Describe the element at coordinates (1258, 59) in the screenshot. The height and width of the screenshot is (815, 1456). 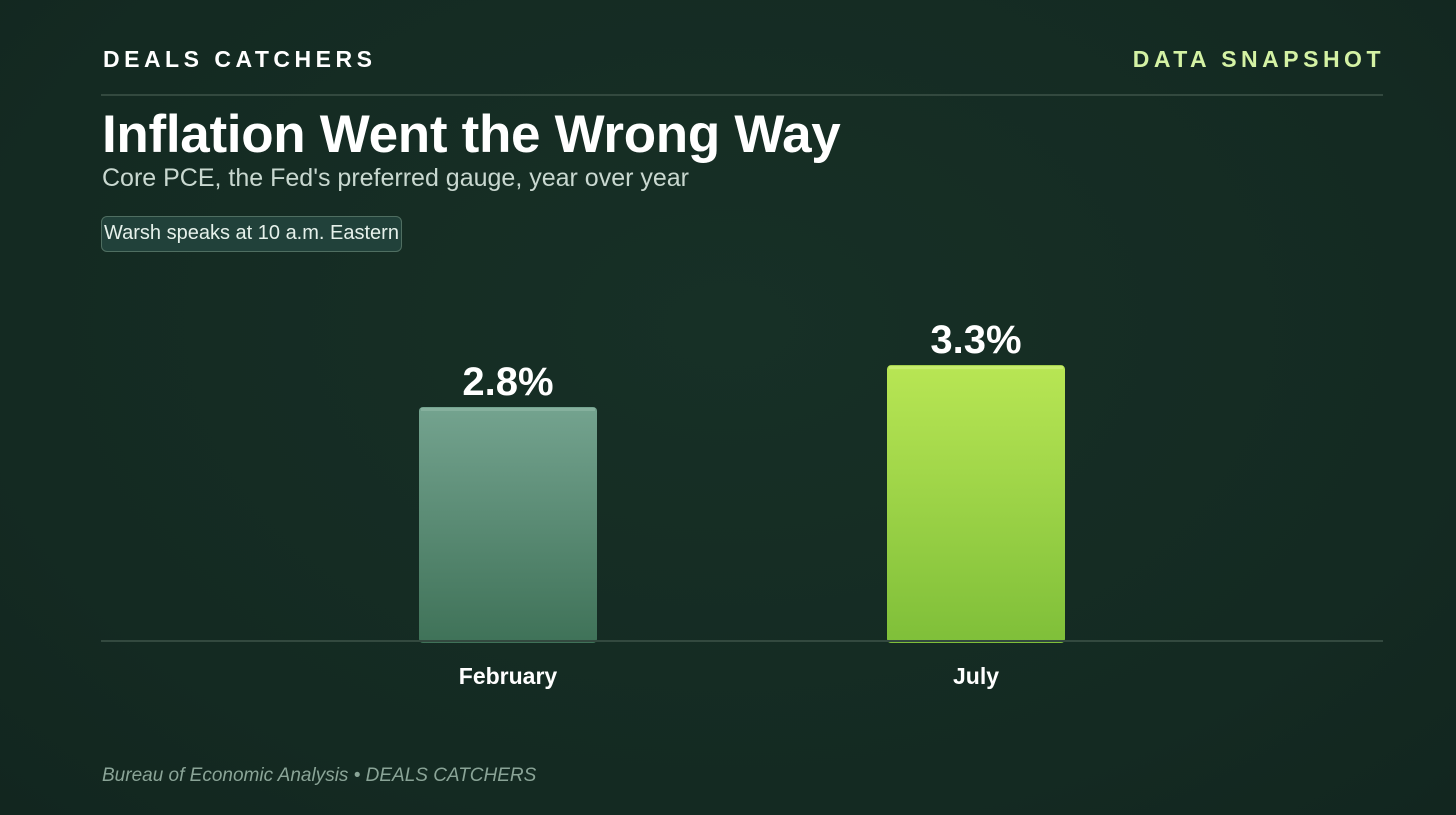
I see `data-snapshot-label: DATA SNAPSHOT` at that location.